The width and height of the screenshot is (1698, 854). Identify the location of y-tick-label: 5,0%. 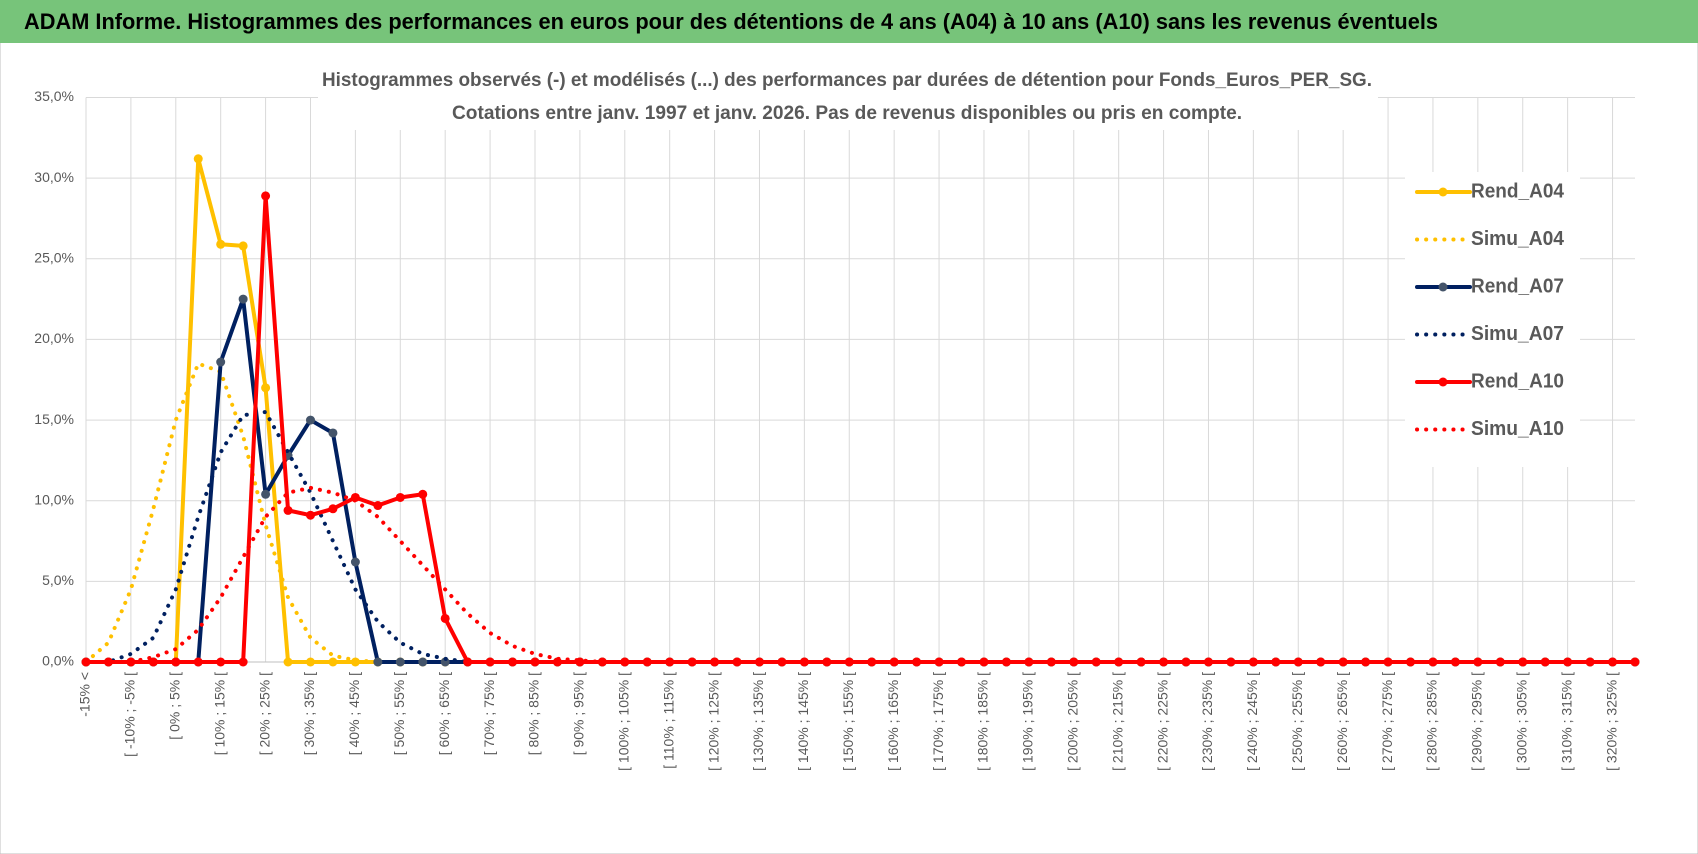
(58, 580).